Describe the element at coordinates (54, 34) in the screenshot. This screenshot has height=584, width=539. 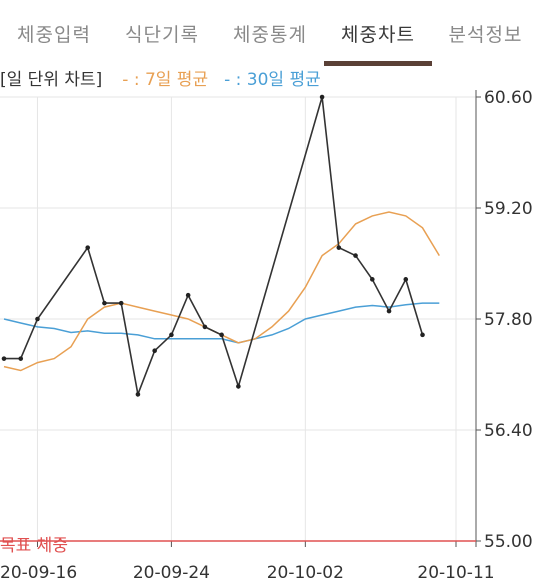
I see `tab-weight-input: 체중입력` at that location.